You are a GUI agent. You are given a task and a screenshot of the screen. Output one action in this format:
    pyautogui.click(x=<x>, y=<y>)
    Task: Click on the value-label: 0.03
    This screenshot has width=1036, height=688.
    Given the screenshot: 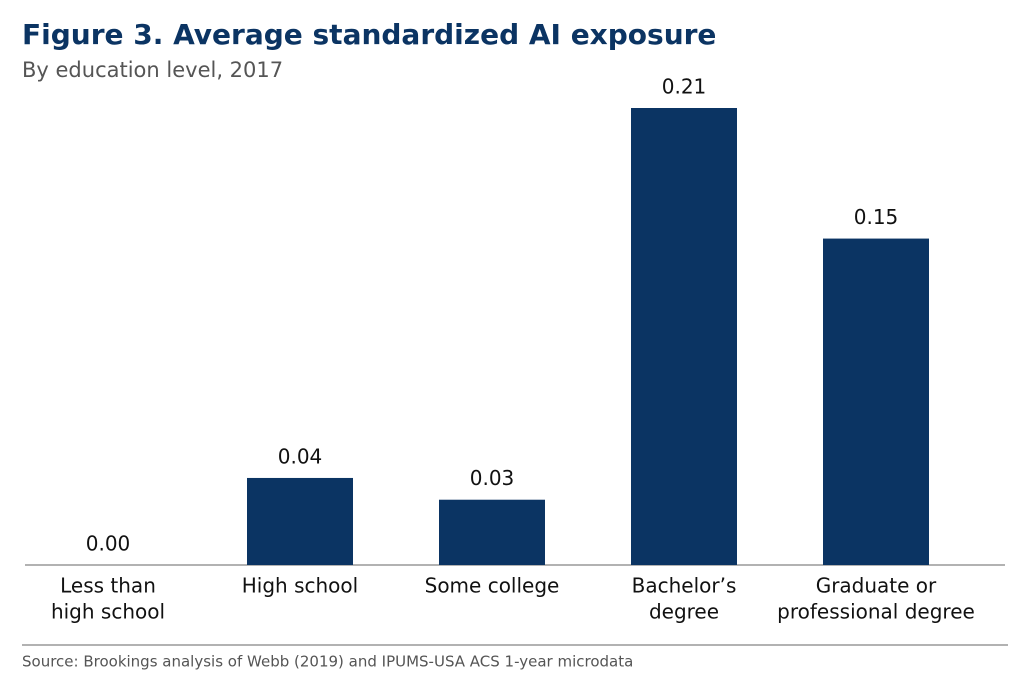 What is the action you would take?
    pyautogui.click(x=492, y=478)
    